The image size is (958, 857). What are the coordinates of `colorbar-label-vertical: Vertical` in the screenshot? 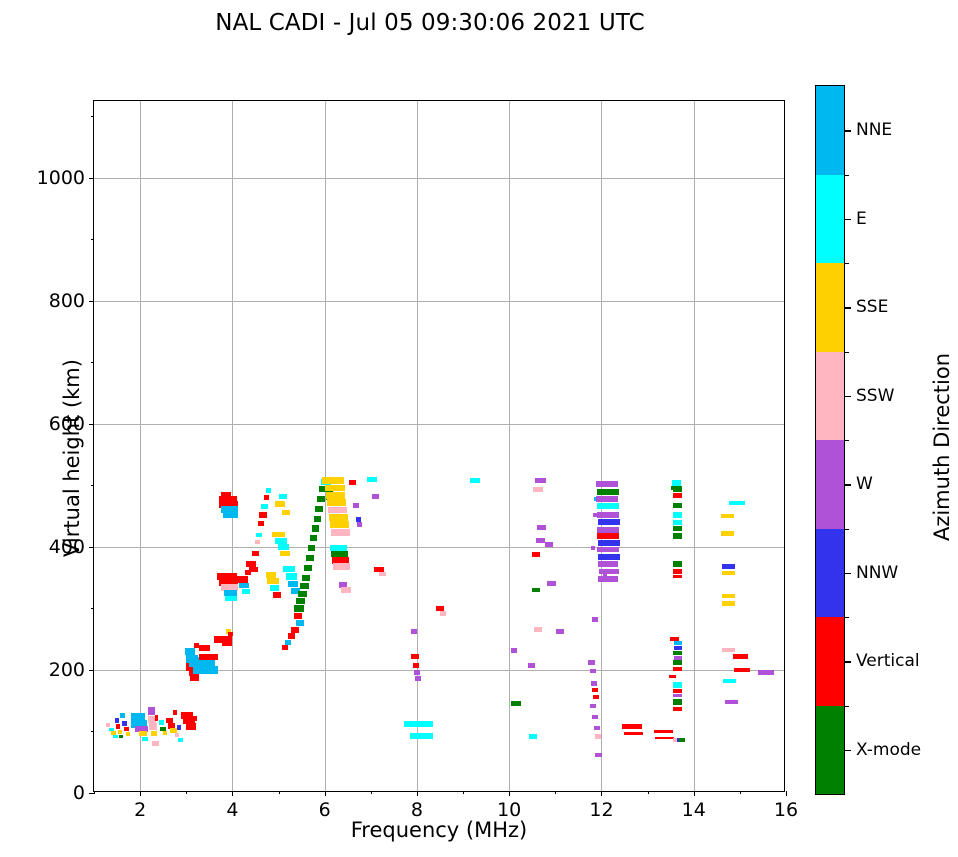 It's located at (888, 661).